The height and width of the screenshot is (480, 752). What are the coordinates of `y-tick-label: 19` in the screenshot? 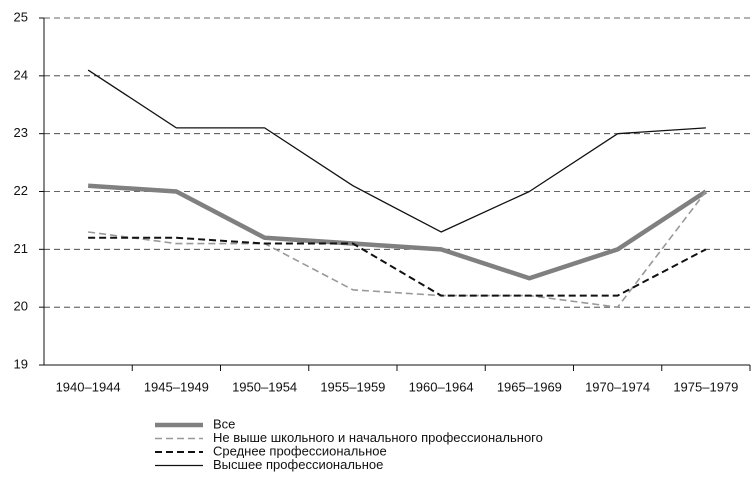 It's located at (21, 363).